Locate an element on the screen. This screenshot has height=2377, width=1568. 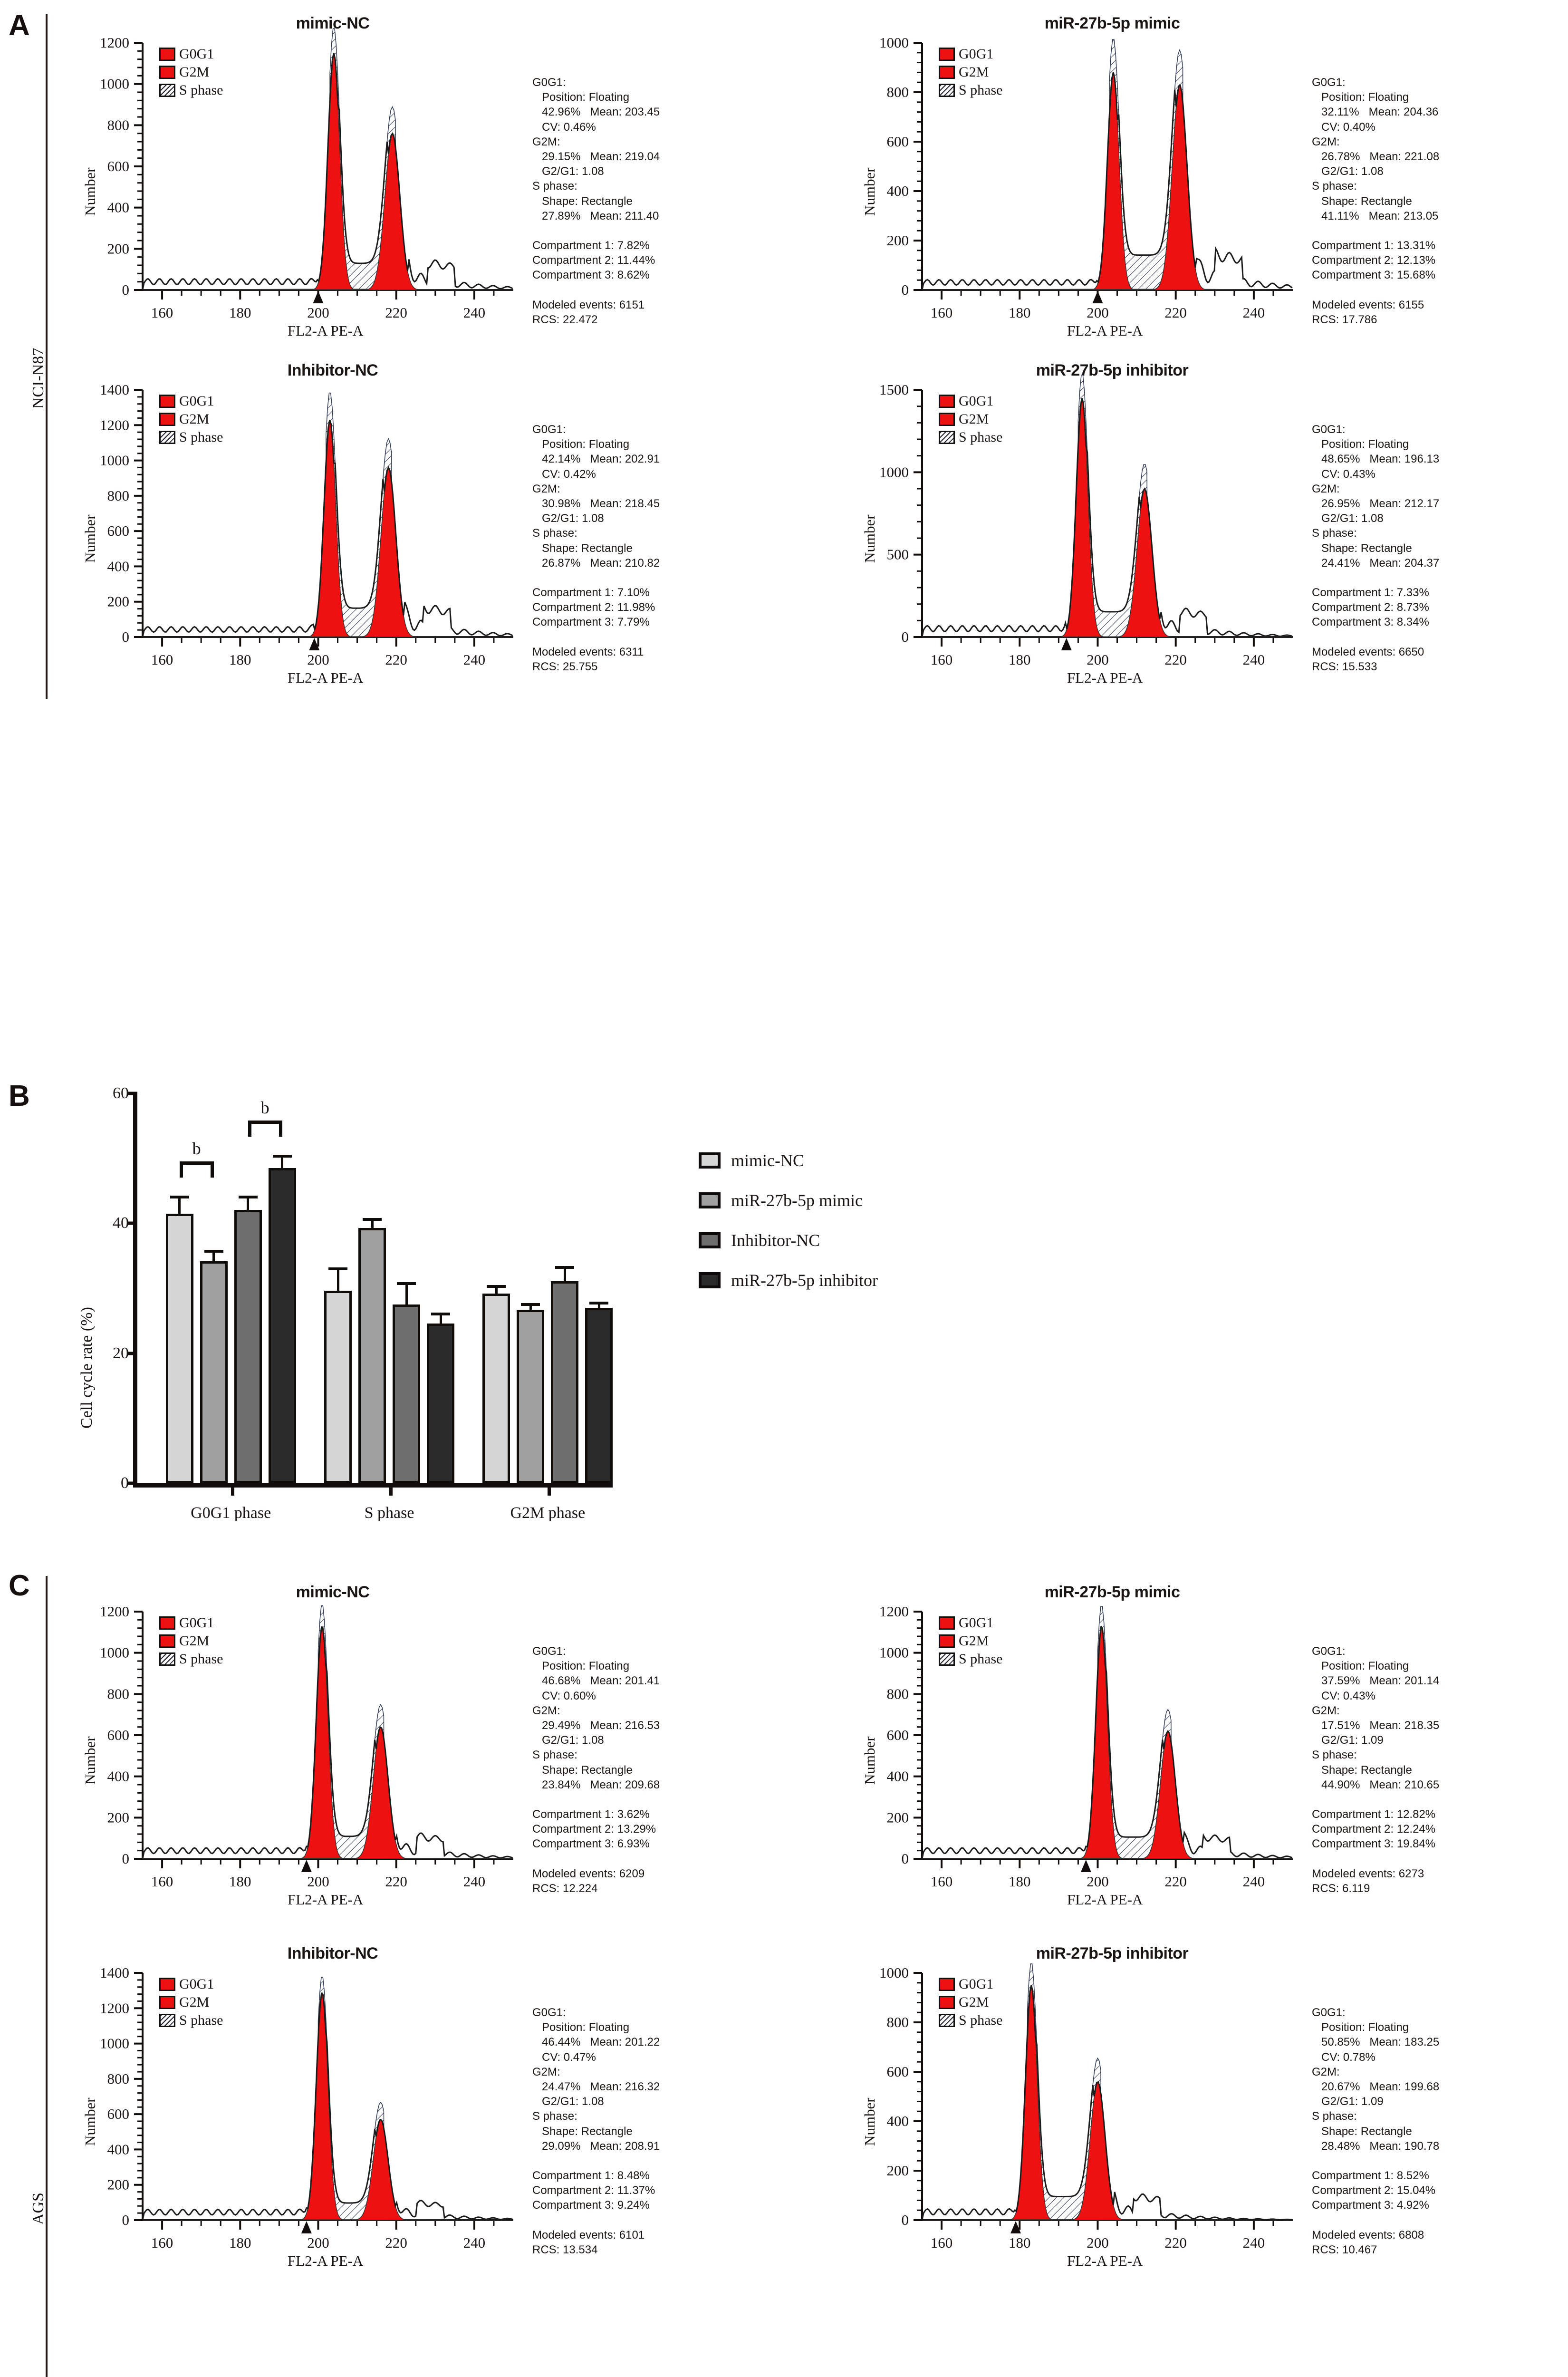
flow-plot-title: Inhibitor-NC is located at coordinates (332, 370).